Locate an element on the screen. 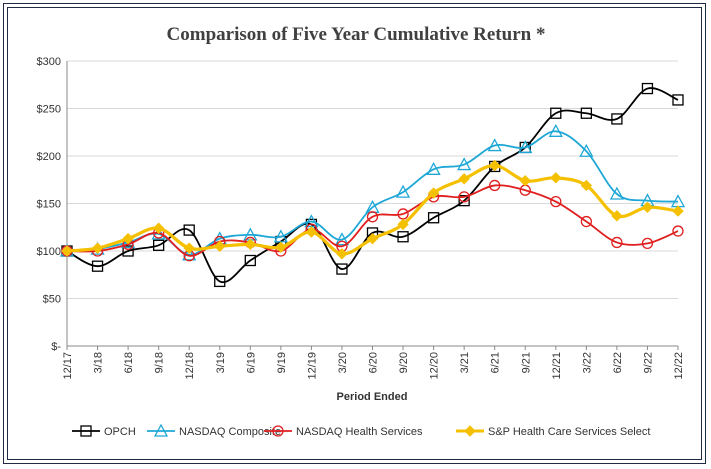  legend-item: OPCH is located at coordinates (104, 431).